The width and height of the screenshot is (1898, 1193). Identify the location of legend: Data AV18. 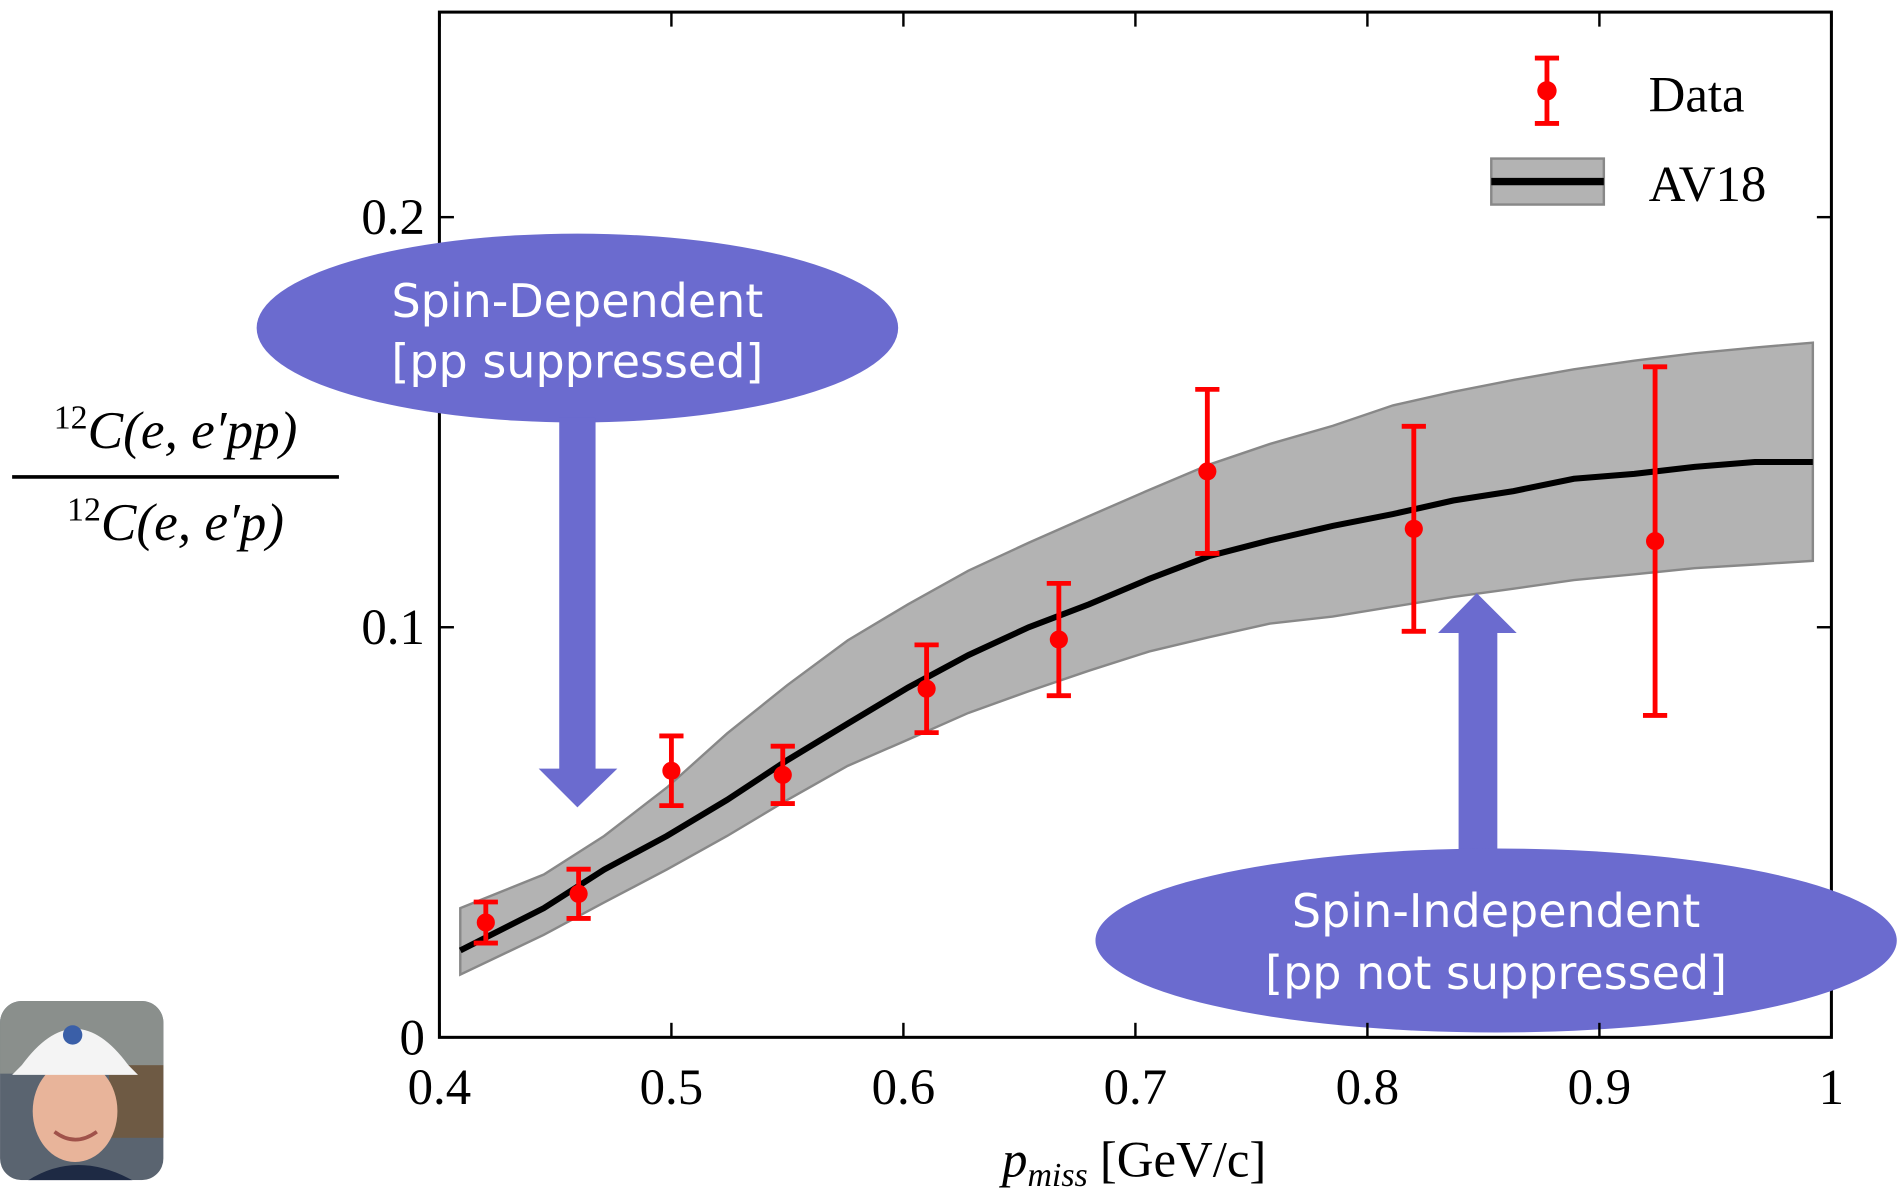
(1628, 133).